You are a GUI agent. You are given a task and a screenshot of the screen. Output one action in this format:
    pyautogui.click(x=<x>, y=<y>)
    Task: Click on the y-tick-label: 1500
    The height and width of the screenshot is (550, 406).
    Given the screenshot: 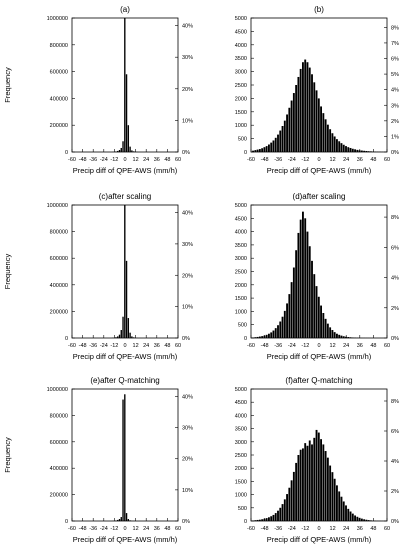 What is the action you would take?
    pyautogui.click(x=241, y=113)
    